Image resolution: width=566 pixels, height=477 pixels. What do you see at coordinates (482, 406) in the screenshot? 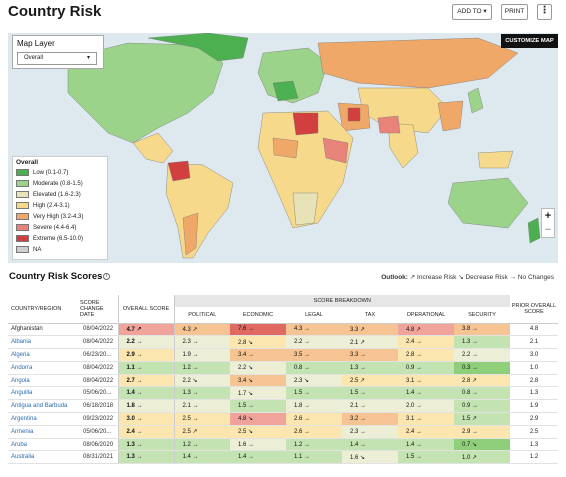
I see `security-score-cell: 0.9 →` at bounding box center [482, 406].